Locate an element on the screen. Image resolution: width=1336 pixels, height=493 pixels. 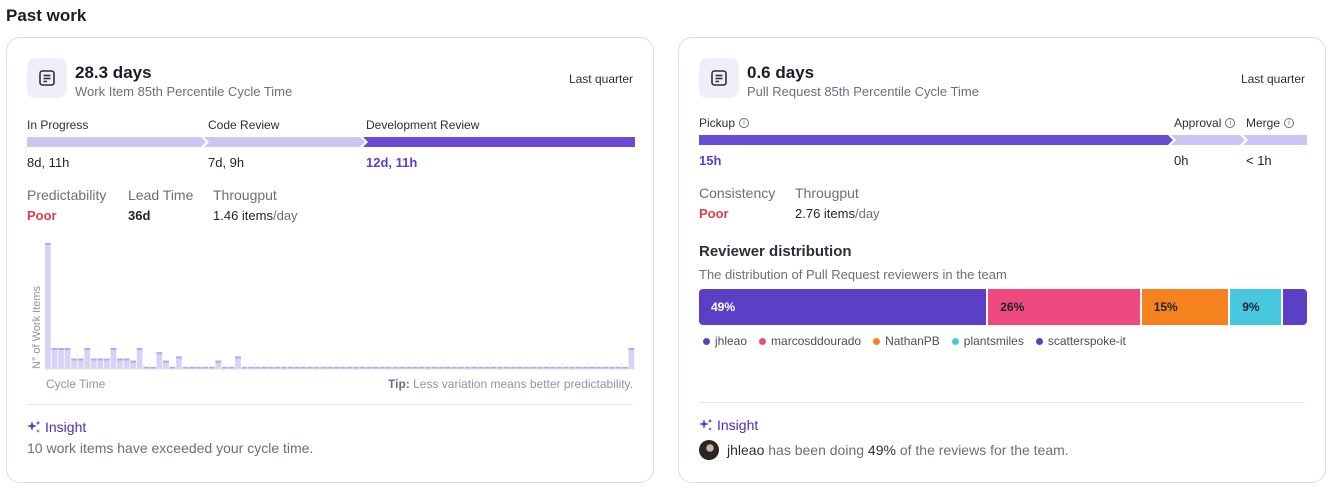
stage-label-development-review: Development Review is located at coordinates (423, 125).